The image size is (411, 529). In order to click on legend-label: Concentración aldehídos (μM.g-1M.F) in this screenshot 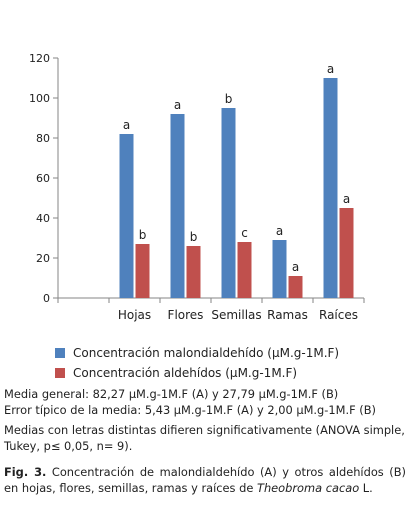, I will do `click(185, 373)`.